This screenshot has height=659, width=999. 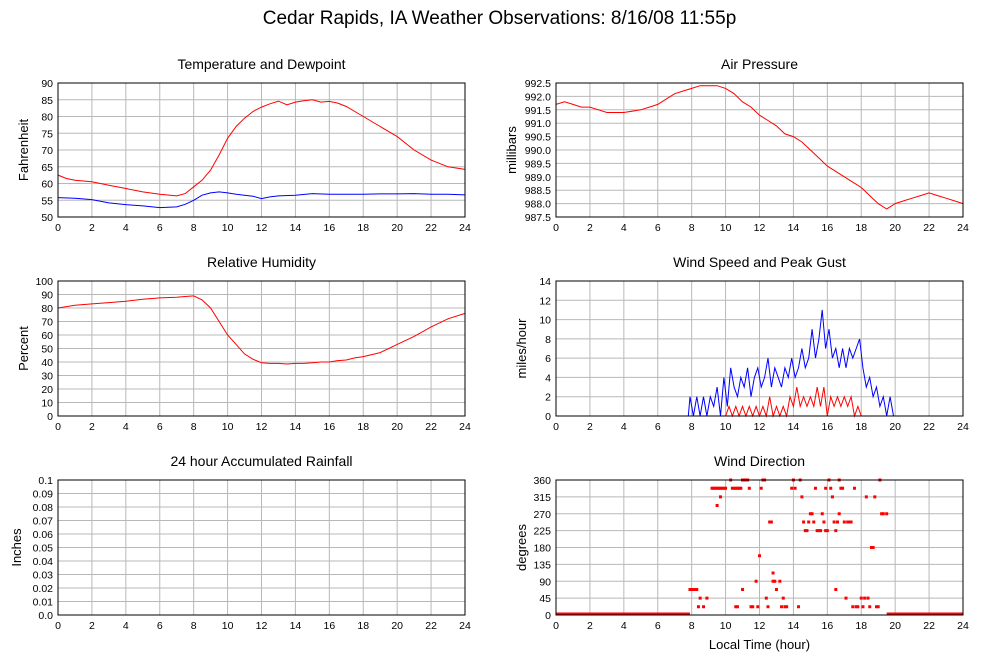 What do you see at coordinates (329, 626) in the screenshot?
I see `x-tick-label: 16` at bounding box center [329, 626].